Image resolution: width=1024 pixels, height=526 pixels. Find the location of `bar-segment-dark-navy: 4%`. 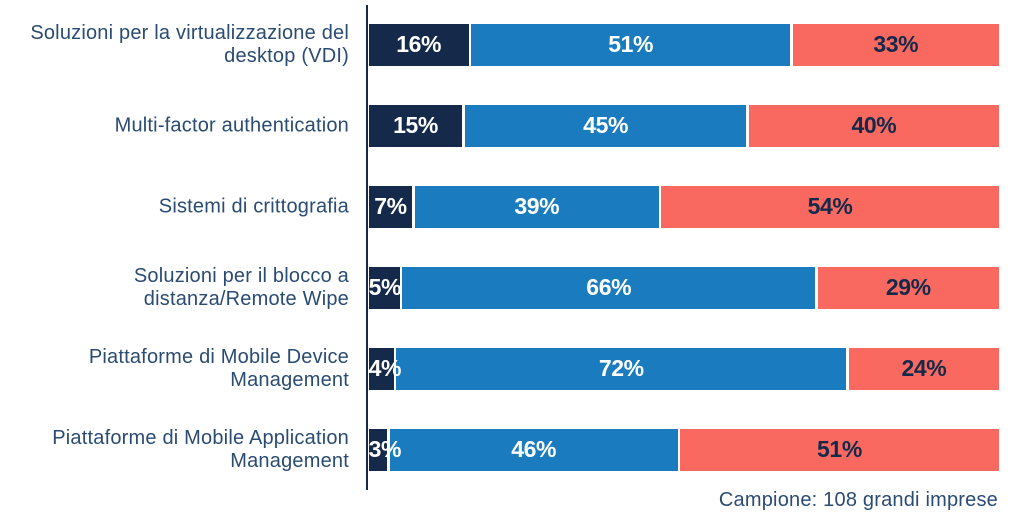

bar-segment-dark-navy: 4% is located at coordinates (384, 369).